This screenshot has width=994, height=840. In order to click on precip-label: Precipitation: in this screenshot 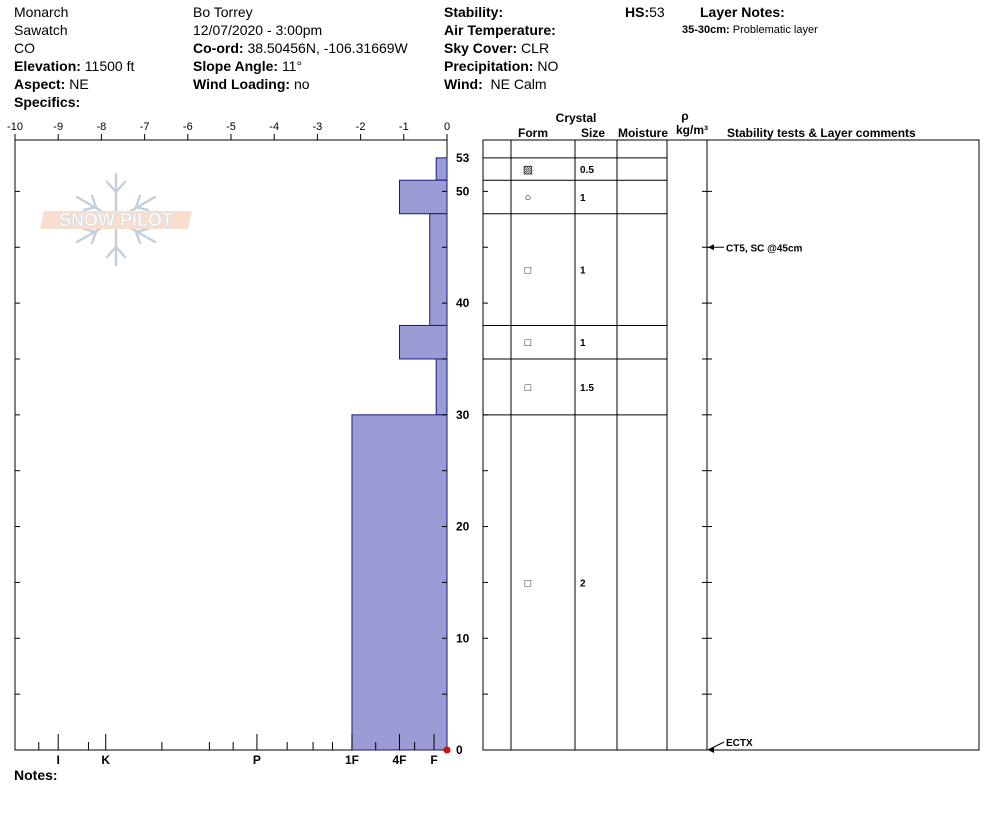, I will do `click(489, 66)`.